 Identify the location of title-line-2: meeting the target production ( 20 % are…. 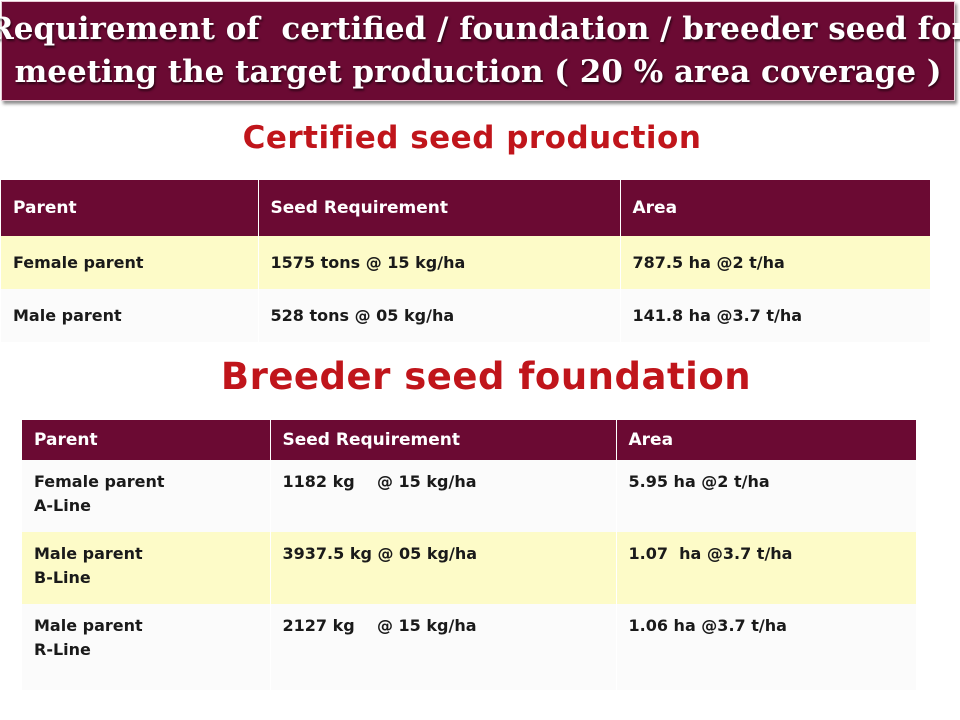
(478, 72).